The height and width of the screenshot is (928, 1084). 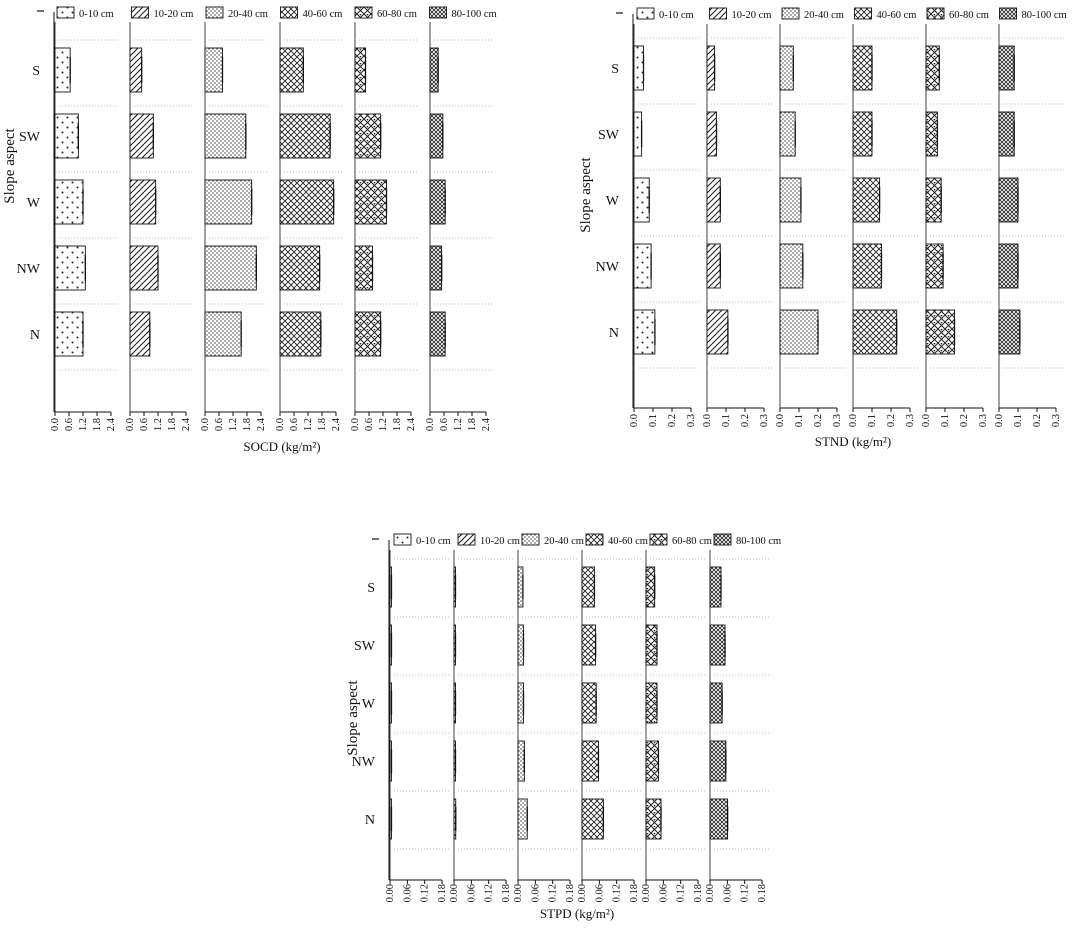 I want to click on legend-label: 10-20 cm, so click(x=174, y=14).